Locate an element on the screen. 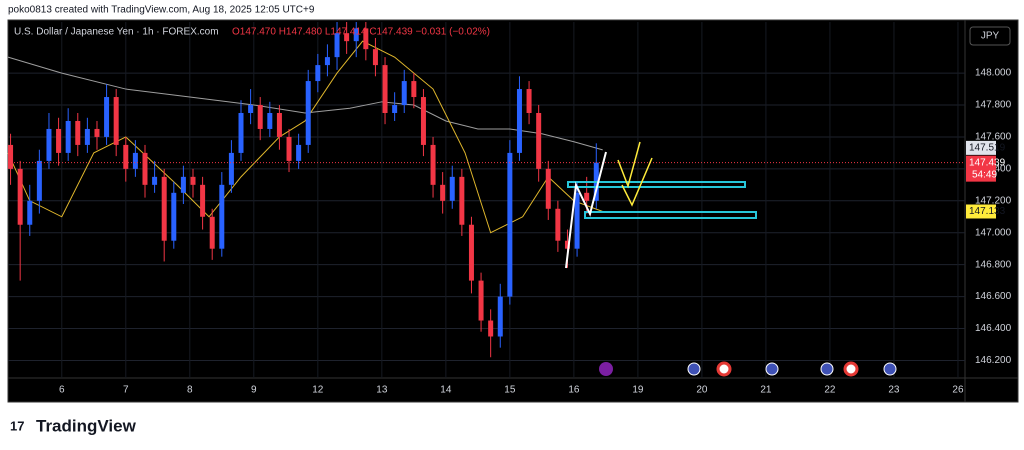 The height and width of the screenshot is (450, 1024). brand: TradingView is located at coordinates (86, 425).